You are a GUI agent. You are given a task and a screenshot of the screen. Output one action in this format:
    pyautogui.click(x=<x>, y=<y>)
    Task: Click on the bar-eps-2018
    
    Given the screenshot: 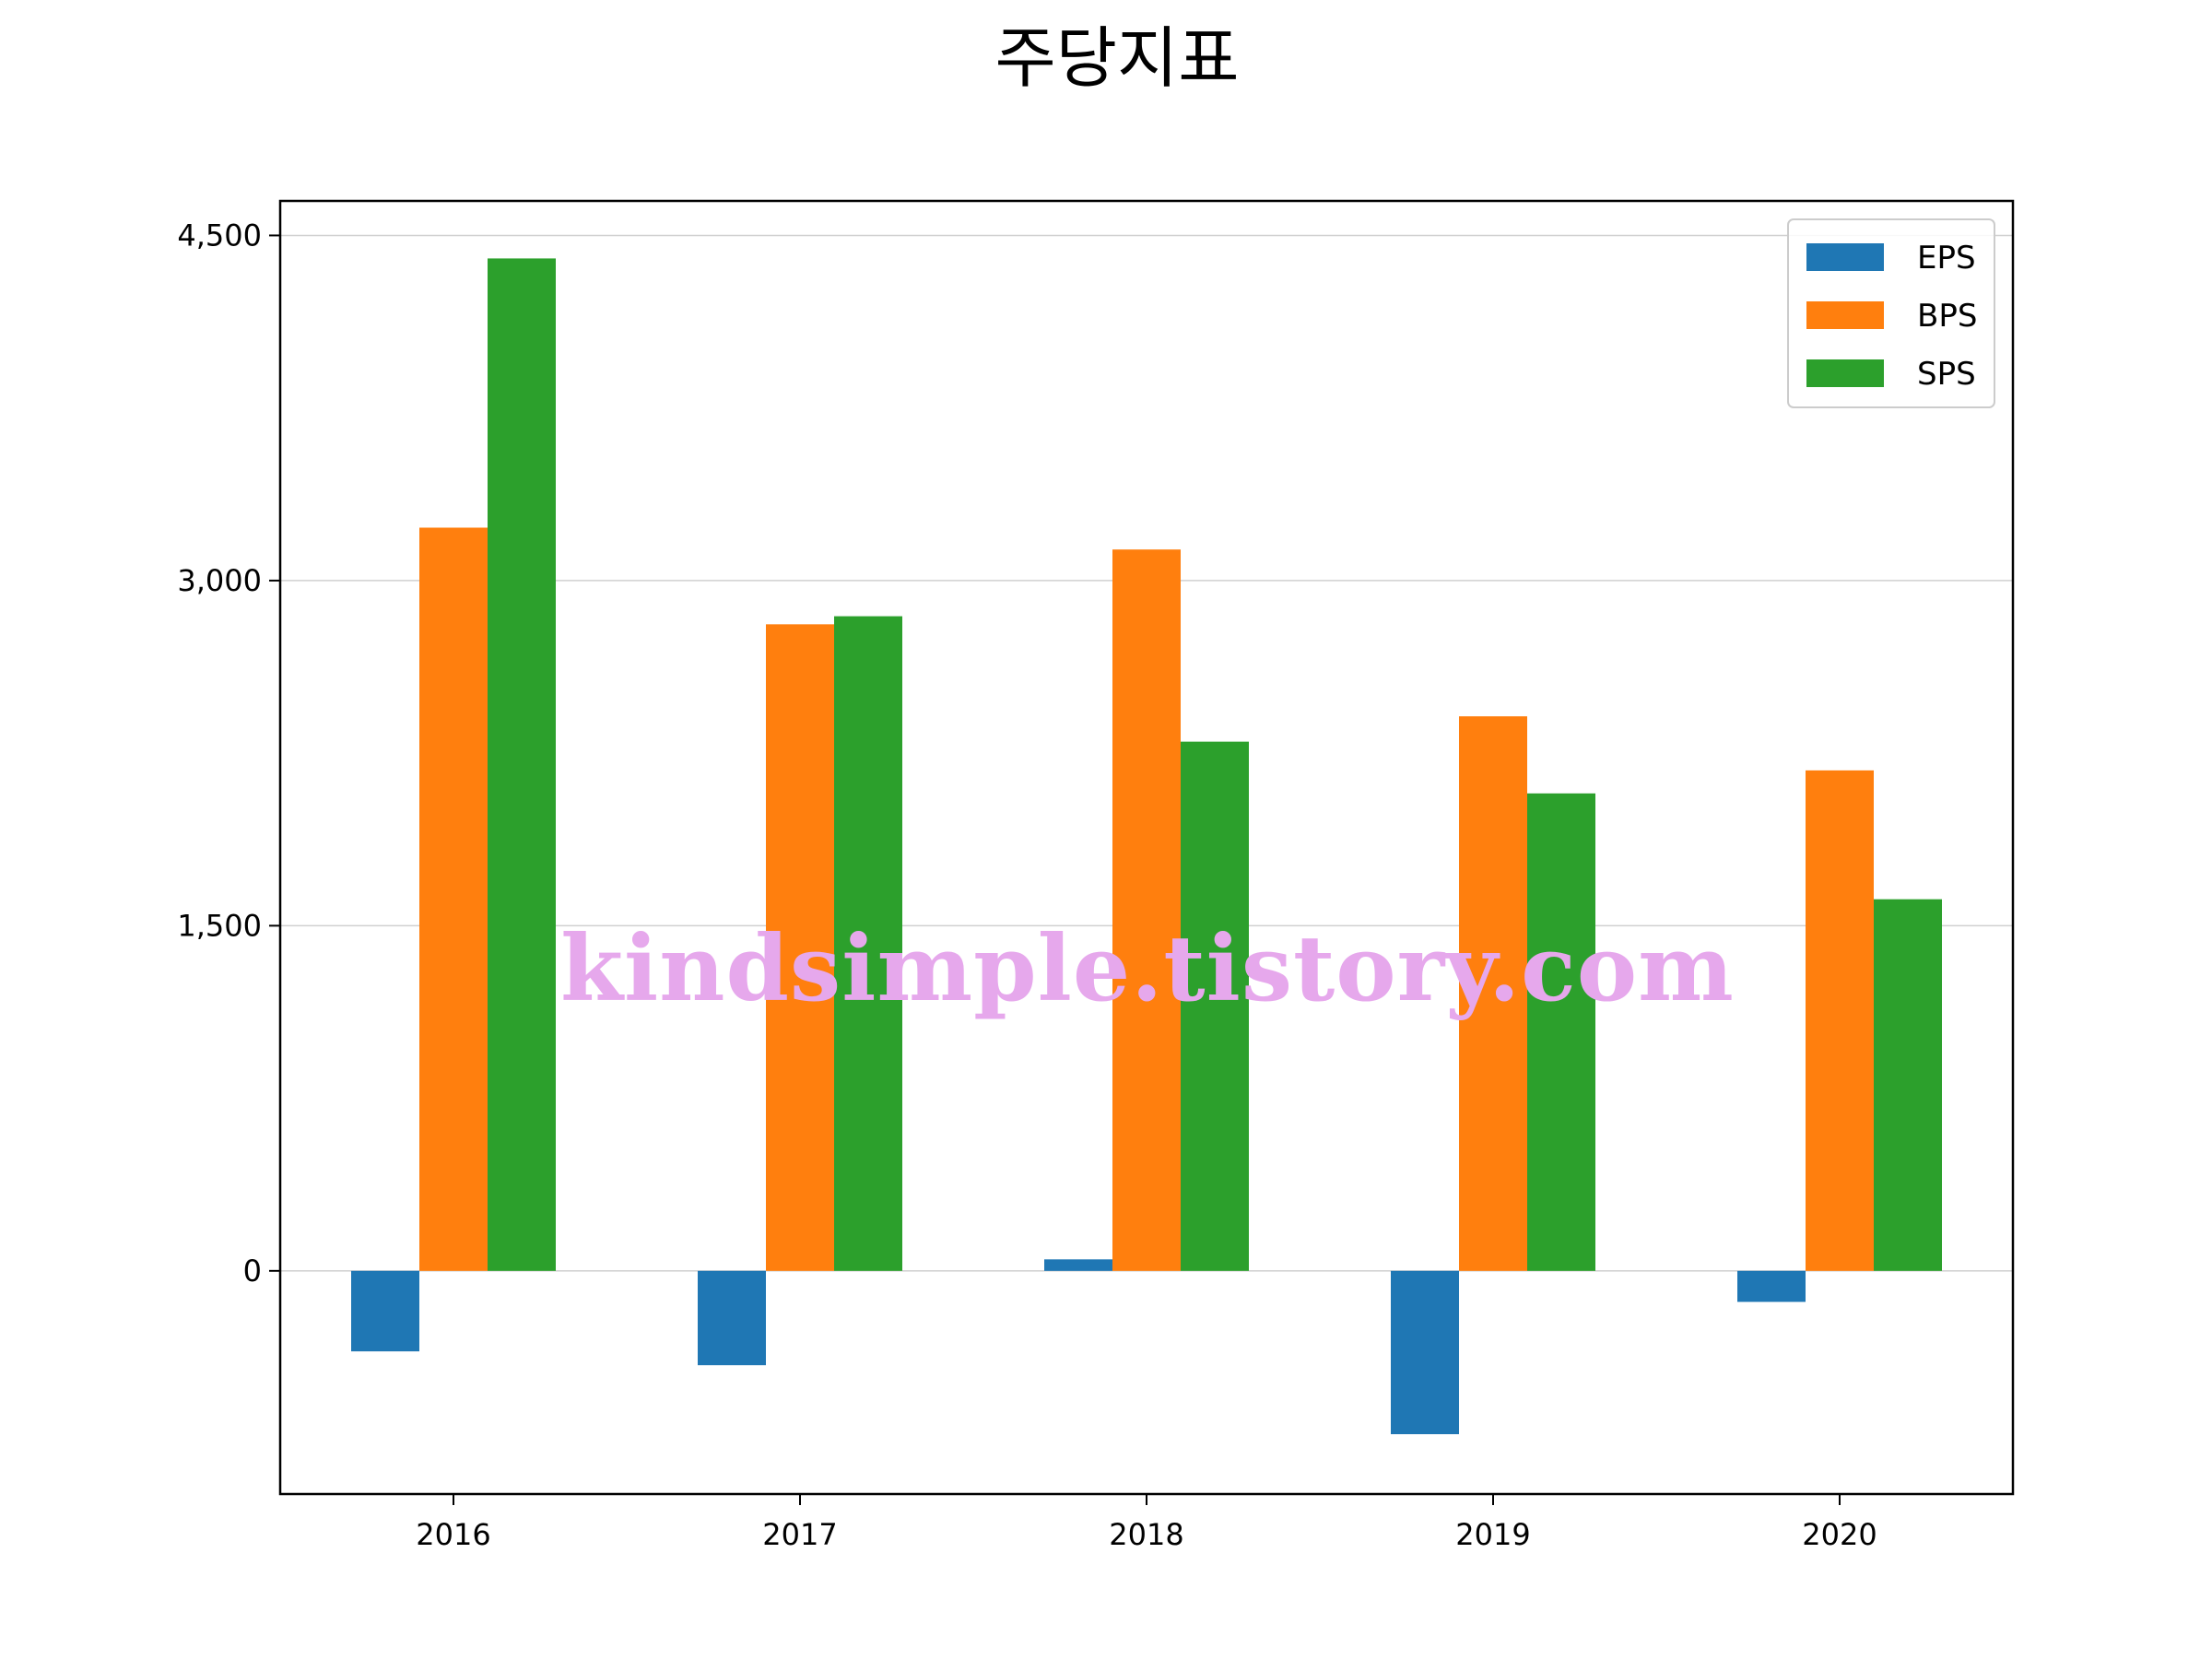 What is the action you would take?
    pyautogui.click(x=1078, y=1265)
    